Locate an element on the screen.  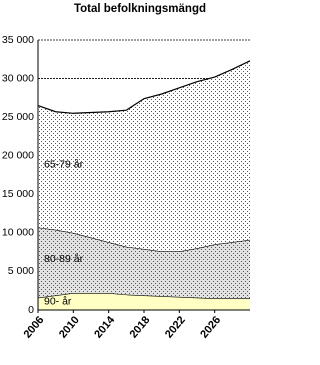
y-tick-label: 35 000 is located at coordinates (18, 40).